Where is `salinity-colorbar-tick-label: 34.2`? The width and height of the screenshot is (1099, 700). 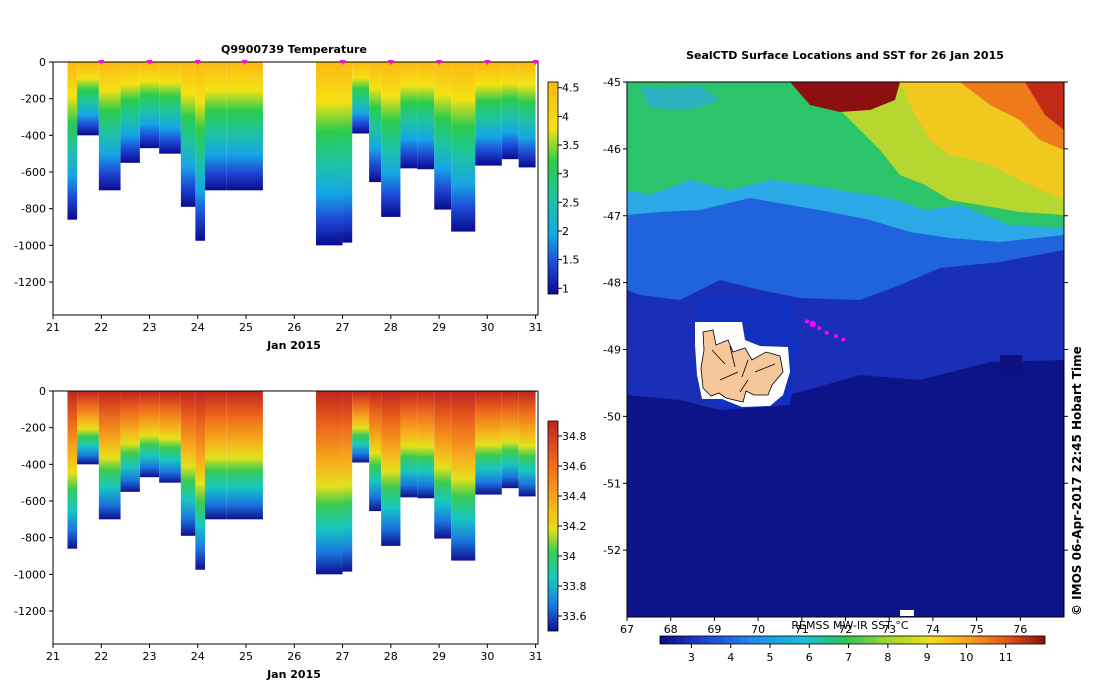
salinity-colorbar-tick-label: 34.2 is located at coordinates (574, 526).